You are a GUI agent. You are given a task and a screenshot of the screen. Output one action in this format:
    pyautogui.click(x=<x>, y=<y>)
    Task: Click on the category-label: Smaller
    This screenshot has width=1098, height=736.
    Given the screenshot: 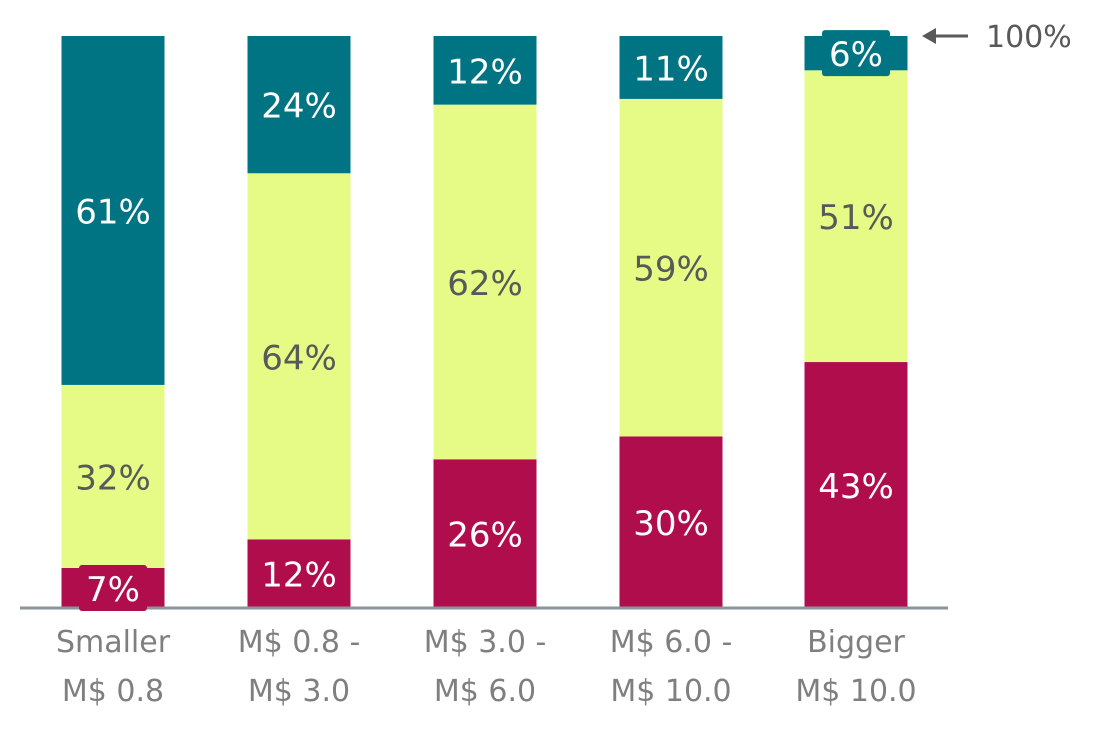 What is the action you would take?
    pyautogui.click(x=113, y=642)
    